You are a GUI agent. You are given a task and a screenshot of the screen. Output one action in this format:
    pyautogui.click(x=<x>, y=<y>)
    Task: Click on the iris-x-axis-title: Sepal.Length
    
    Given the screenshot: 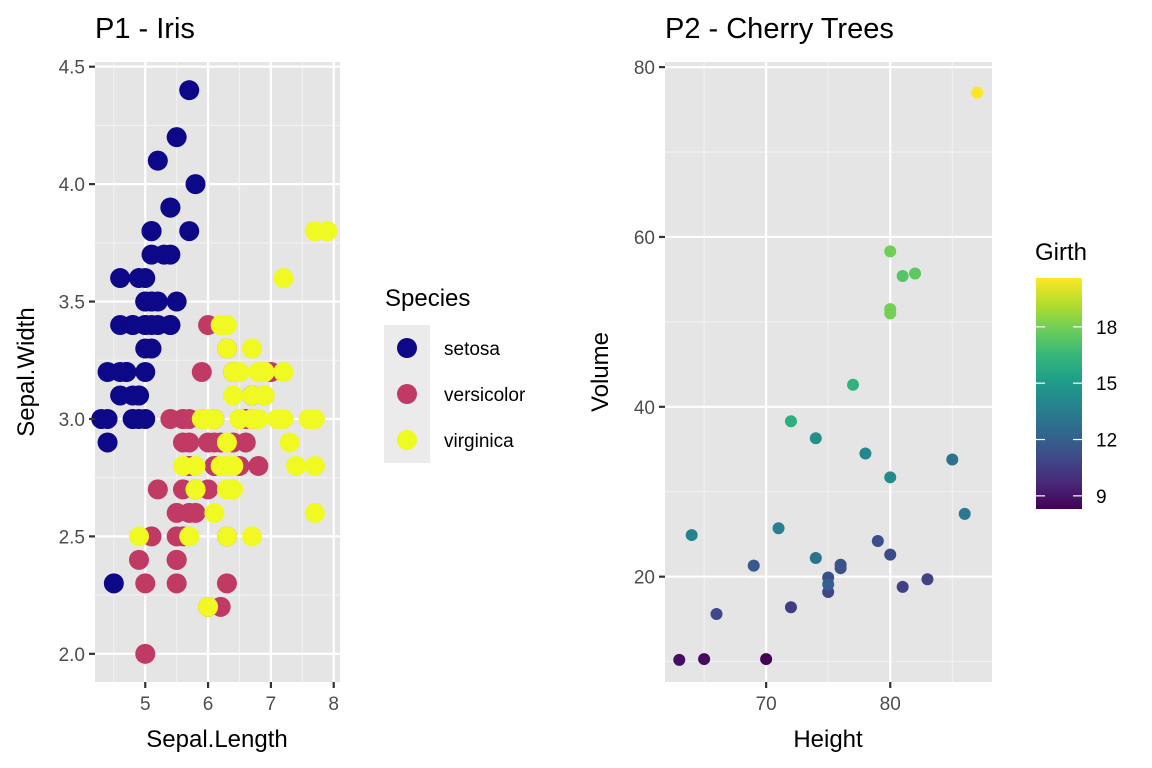 What is the action you would take?
    pyautogui.click(x=216, y=739)
    